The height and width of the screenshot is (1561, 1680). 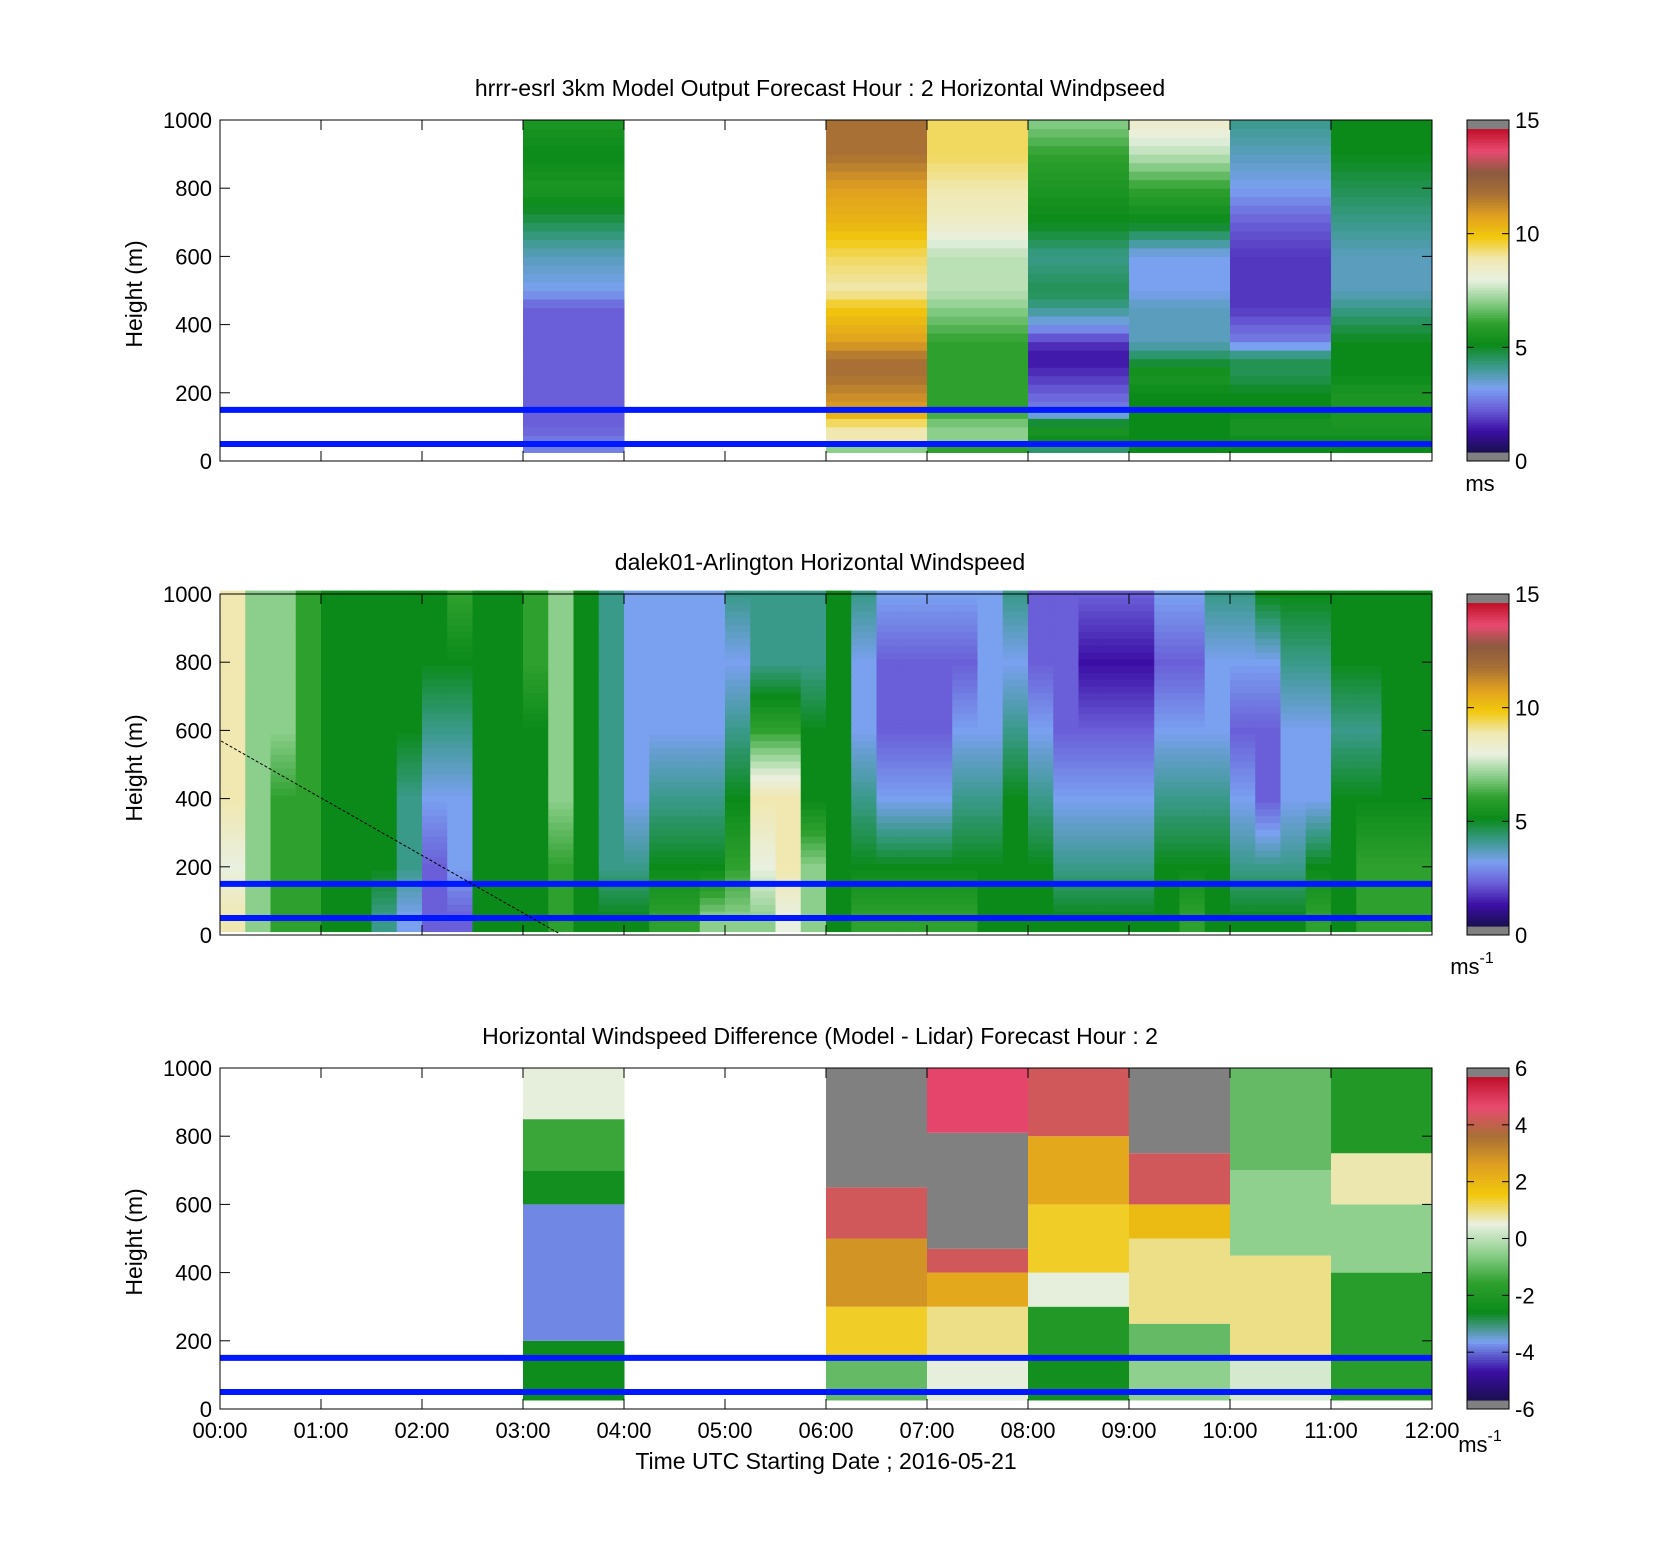 I want to click on colorbar-frame, so click(x=1488, y=764).